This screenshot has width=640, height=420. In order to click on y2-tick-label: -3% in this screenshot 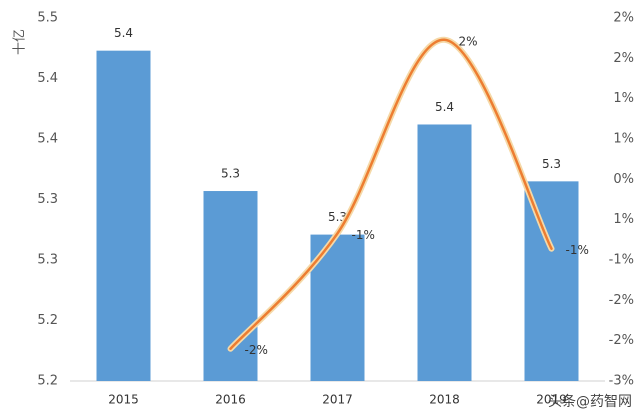, I will do `click(621, 381)`.